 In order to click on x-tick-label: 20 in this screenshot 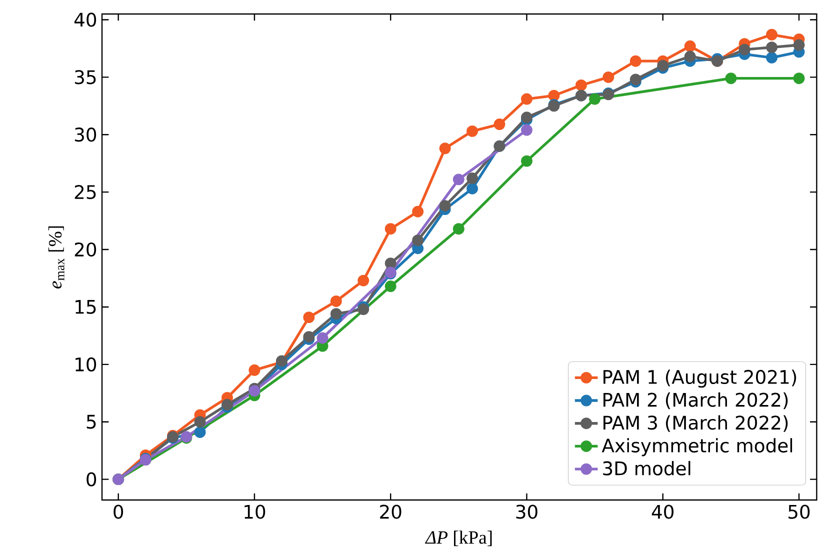, I will do `click(391, 511)`.